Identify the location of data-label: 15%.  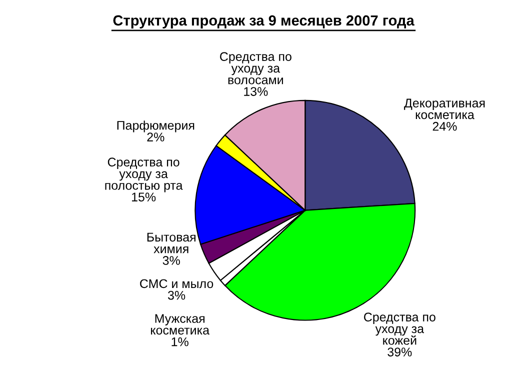
(144, 197).